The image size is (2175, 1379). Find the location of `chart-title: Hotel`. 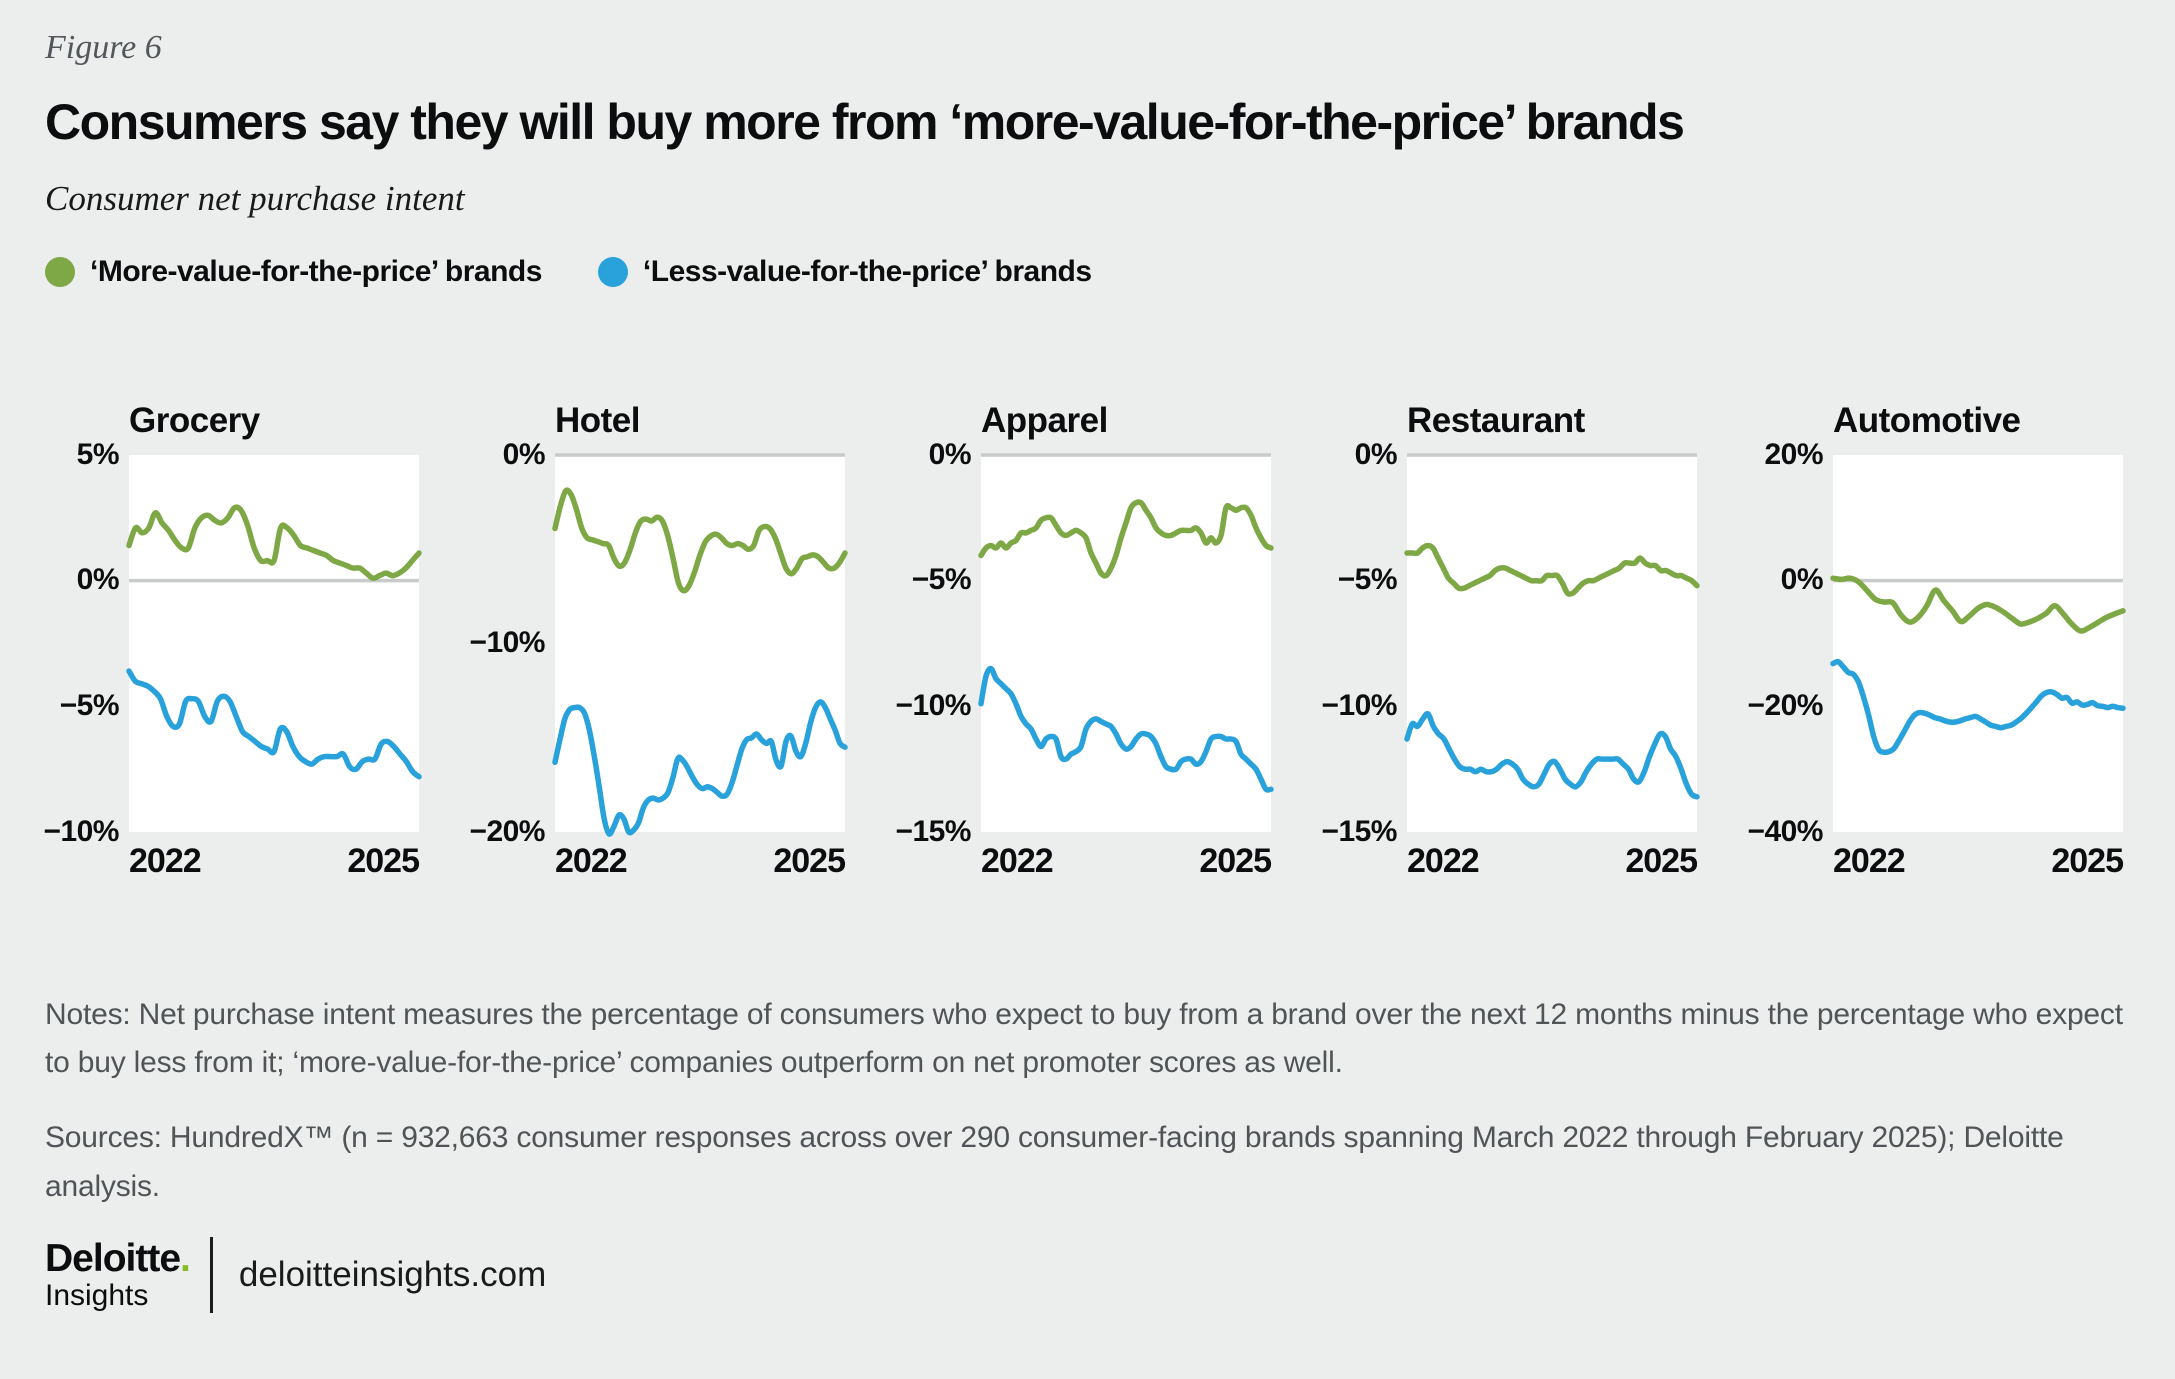

chart-title: Hotel is located at coordinates (598, 420).